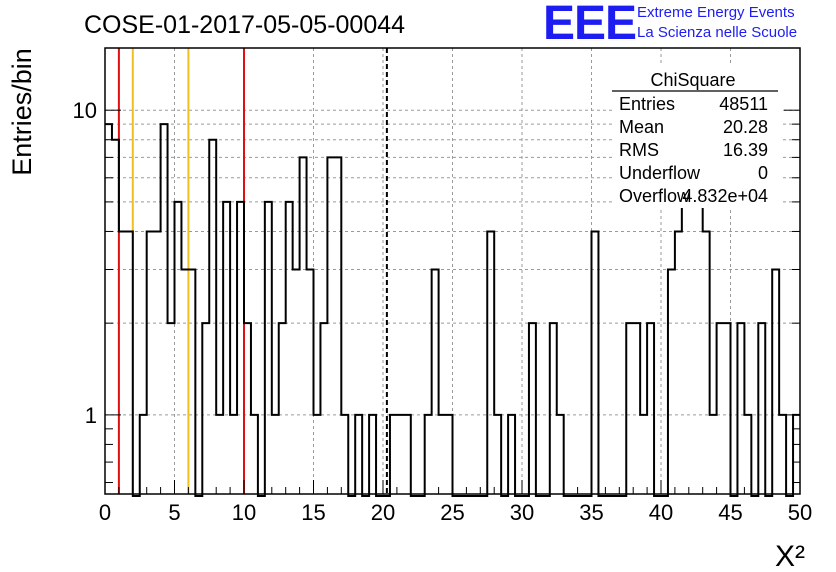  I want to click on eee-logo: EEE, so click(590, 25).